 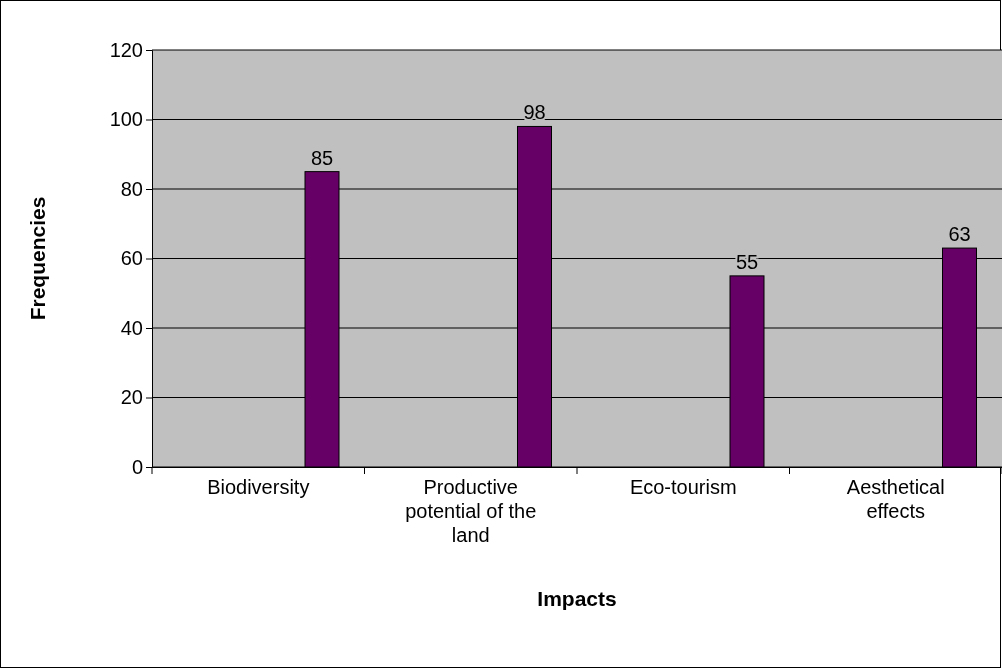 What do you see at coordinates (131, 327) in the screenshot?
I see `y-tick-label: 40` at bounding box center [131, 327].